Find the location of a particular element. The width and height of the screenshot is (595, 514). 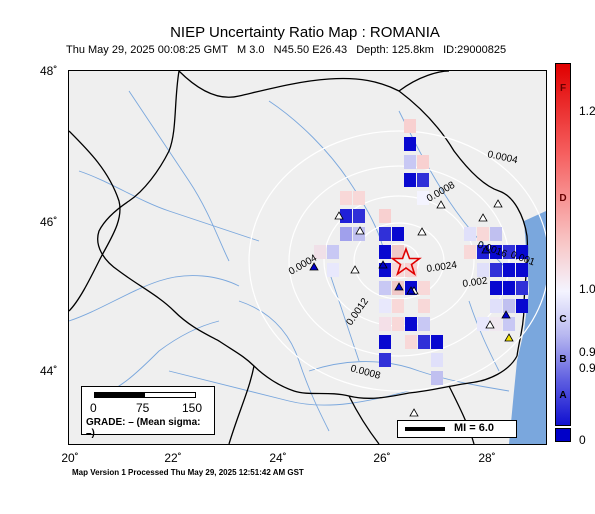

colorbar-value-1-0: 1.0 is located at coordinates (587, 289).